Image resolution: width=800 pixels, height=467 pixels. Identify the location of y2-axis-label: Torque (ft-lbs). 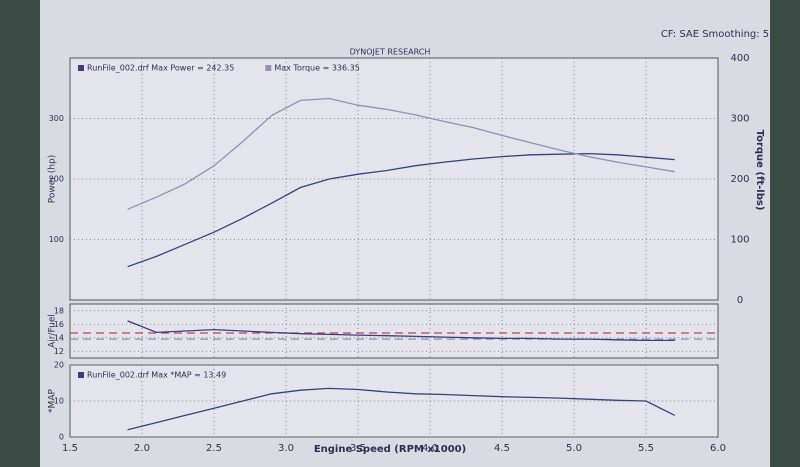
(759, 170).